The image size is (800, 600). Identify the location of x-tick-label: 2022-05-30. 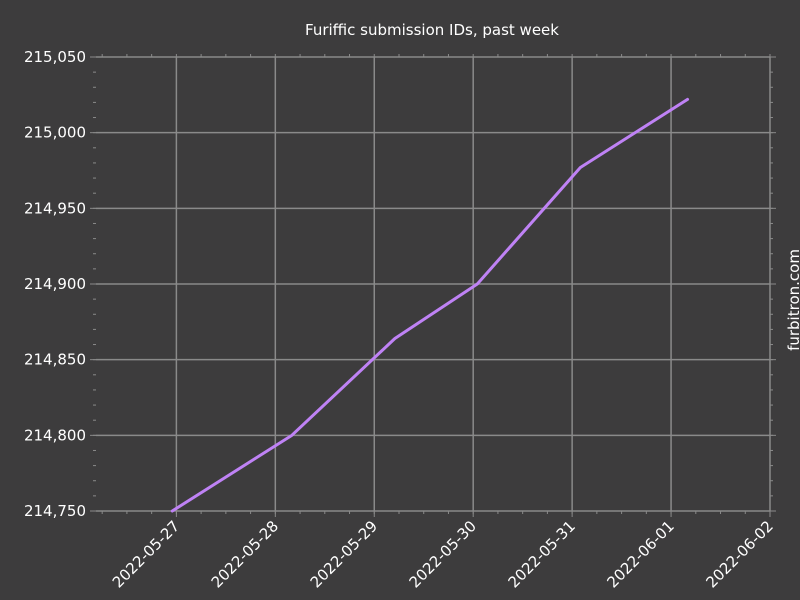
(443, 554).